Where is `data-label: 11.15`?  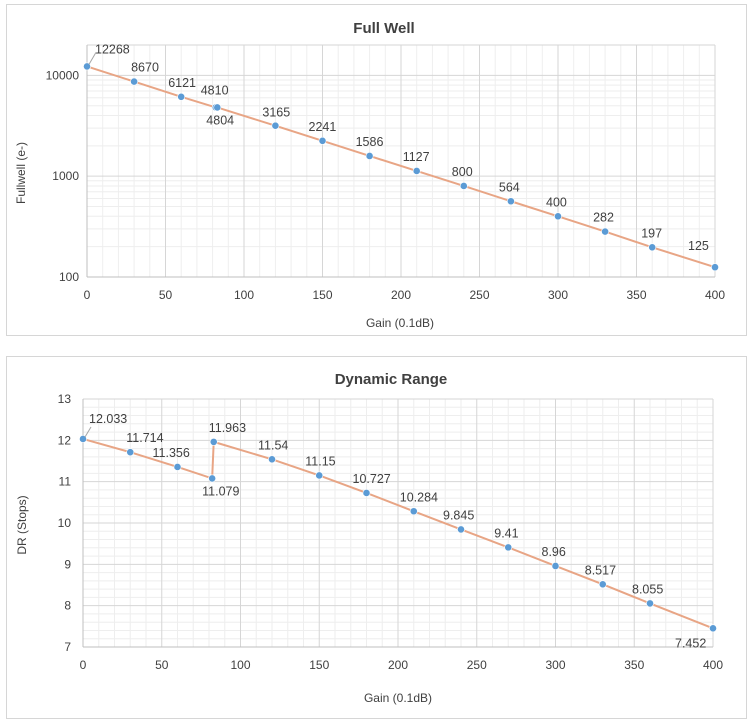
data-label: 11.15 is located at coordinates (320, 461).